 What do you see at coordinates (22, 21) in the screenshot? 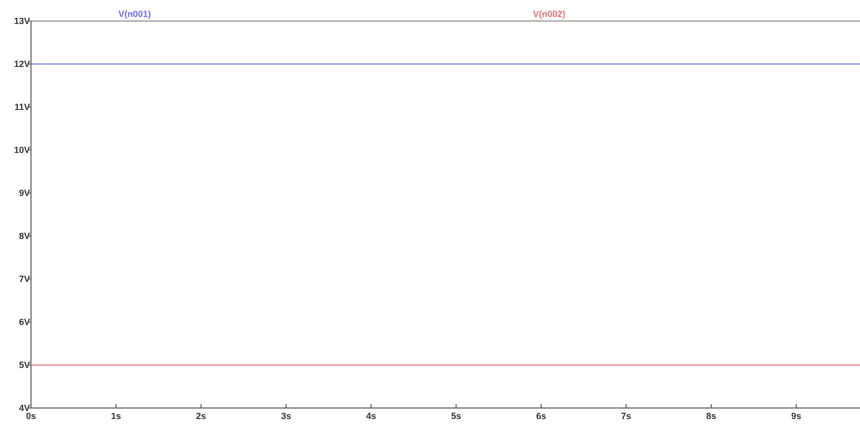
I see `y-tick-label: 13V` at bounding box center [22, 21].